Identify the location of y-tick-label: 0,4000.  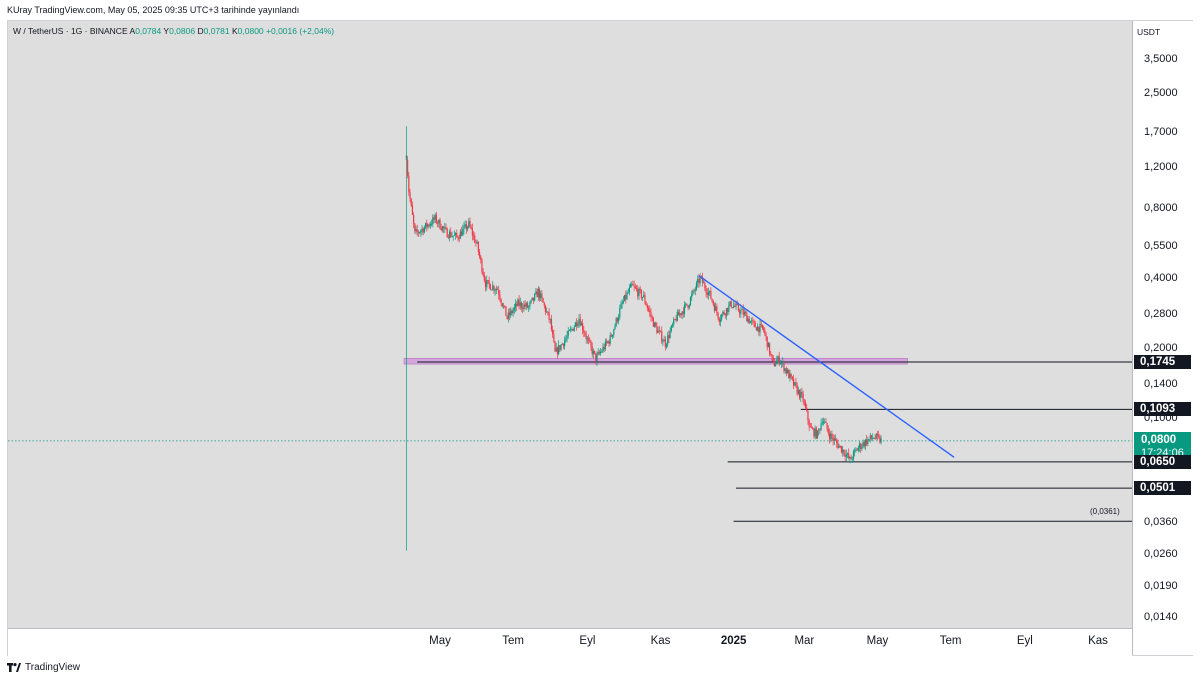
(1161, 278).